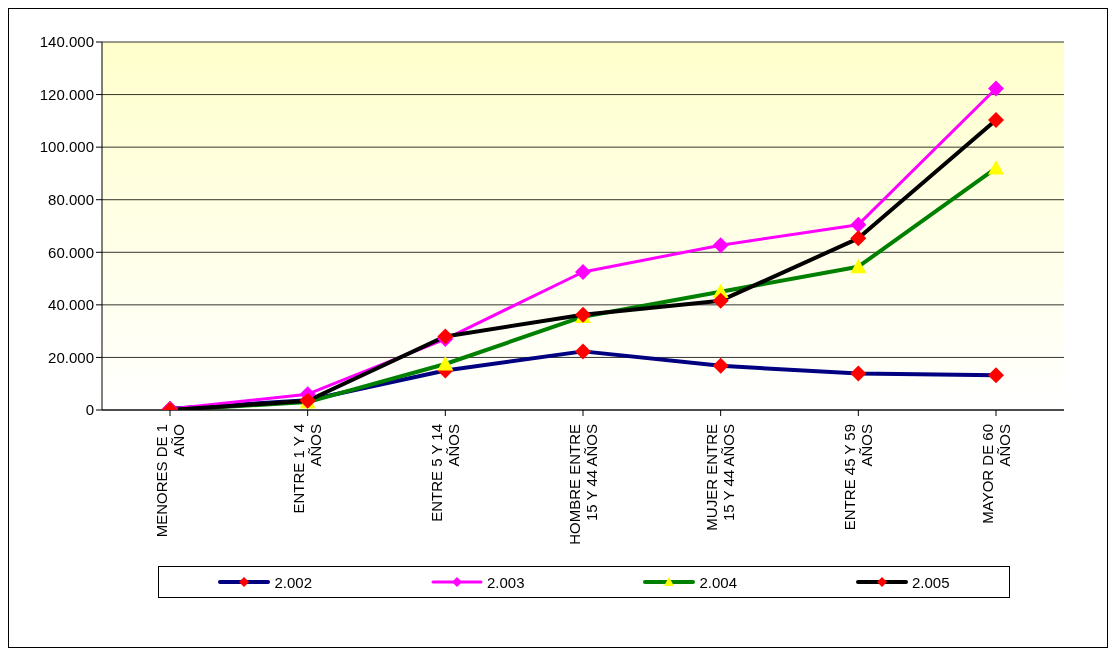 The image size is (1110, 650). I want to click on y-tick-label: 80.000, so click(71, 200).